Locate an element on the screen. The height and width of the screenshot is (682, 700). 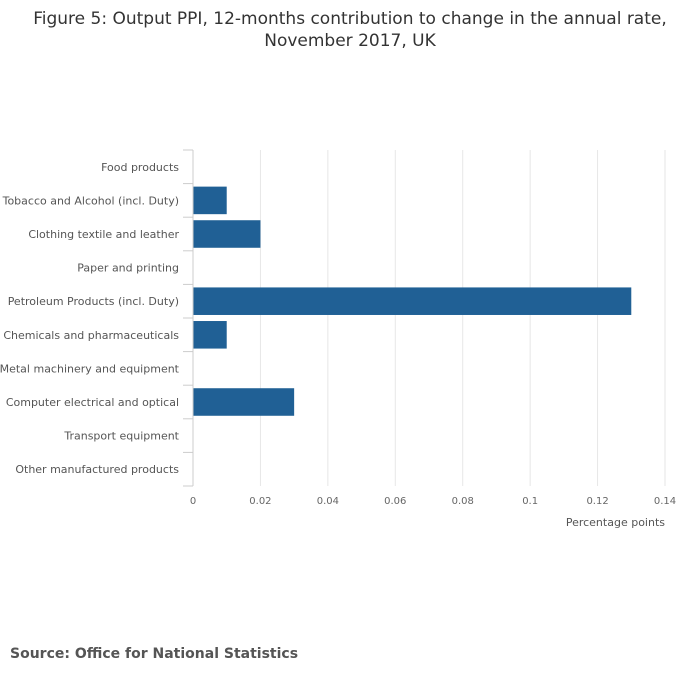
category-label: Petroleum Products (incl. Duty) is located at coordinates (93, 301).